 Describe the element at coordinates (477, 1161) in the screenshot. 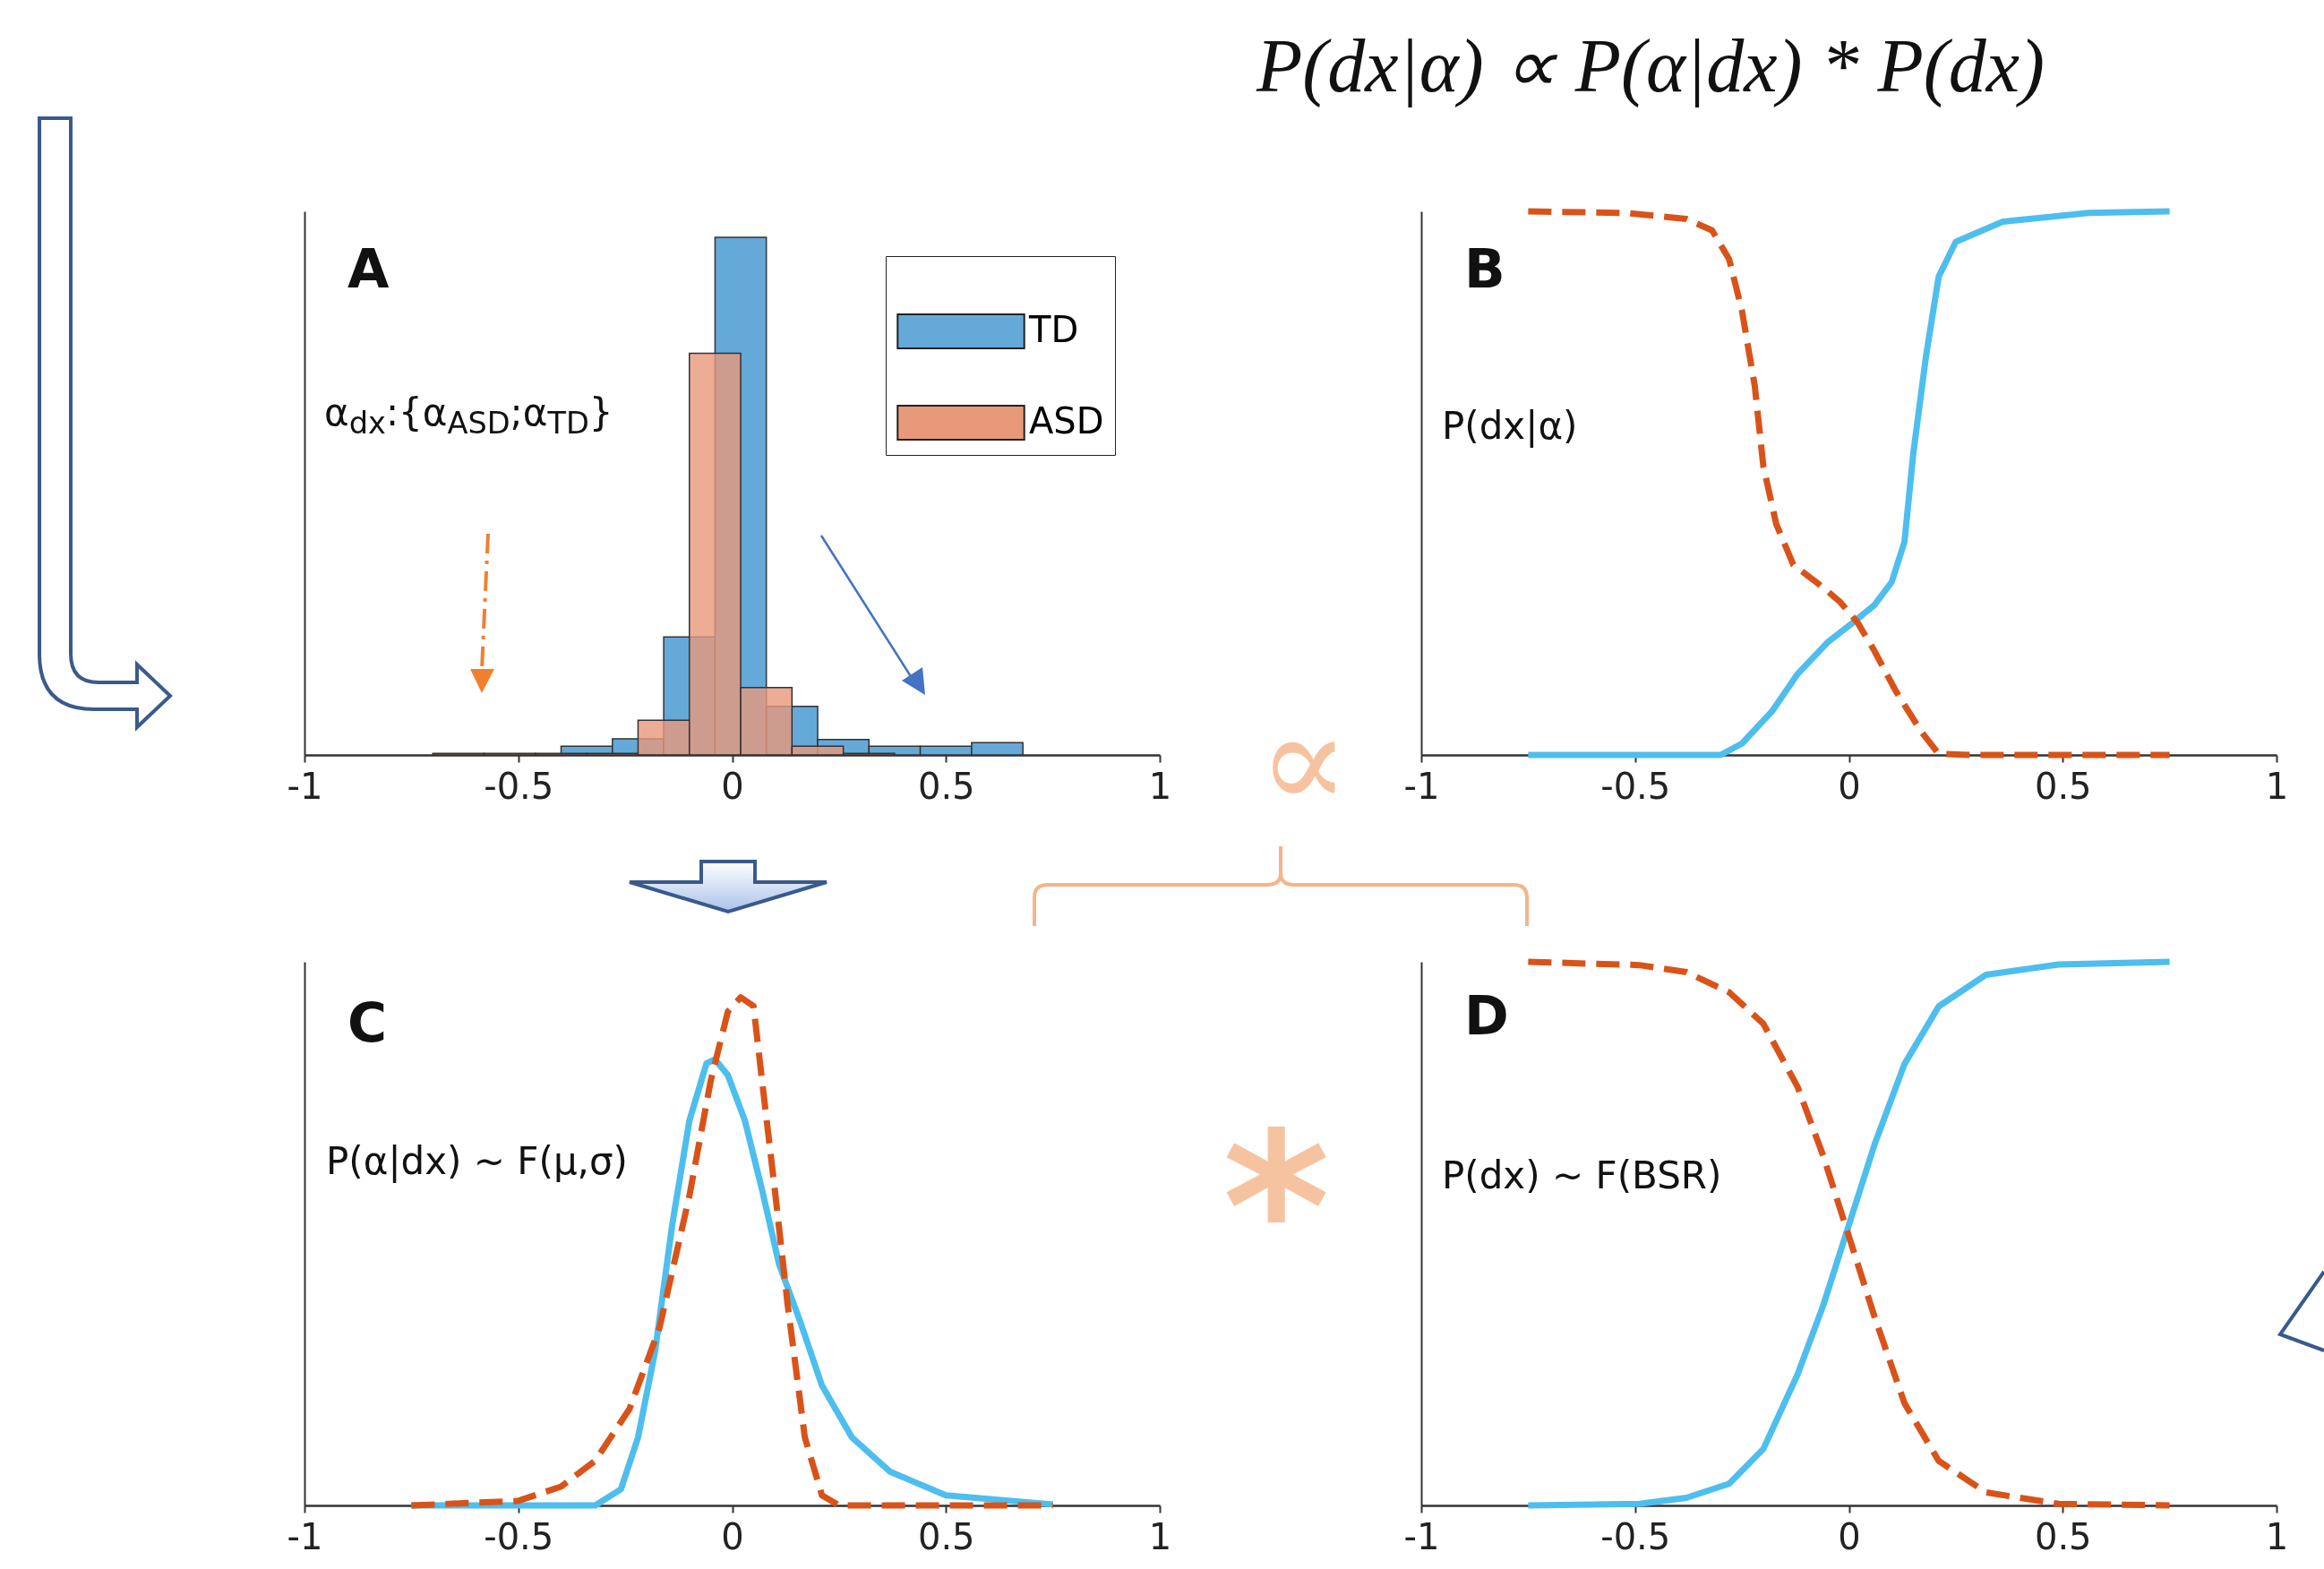

I see `annotation: P(α|dx) ~ F(μ,σ)` at that location.